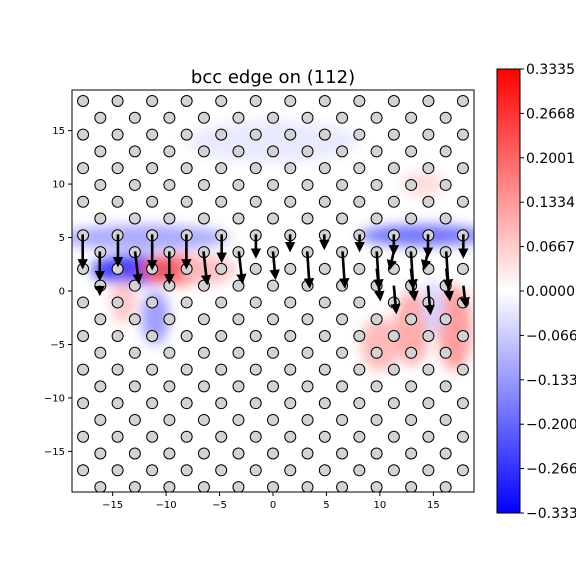 This screenshot has height=576, width=576. What do you see at coordinates (550, 159) in the screenshot?
I see `colorbar-tick-label: 0.2001` at bounding box center [550, 159].